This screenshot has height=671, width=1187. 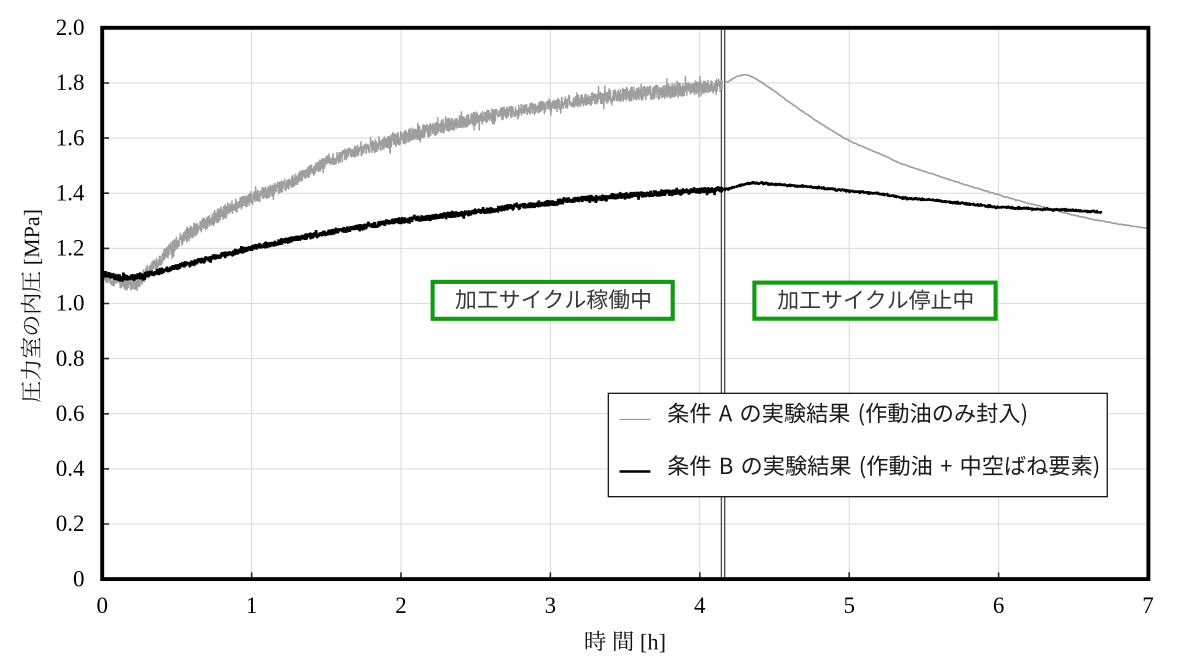 I want to click on svg-text: 4, so click(x=700, y=605).